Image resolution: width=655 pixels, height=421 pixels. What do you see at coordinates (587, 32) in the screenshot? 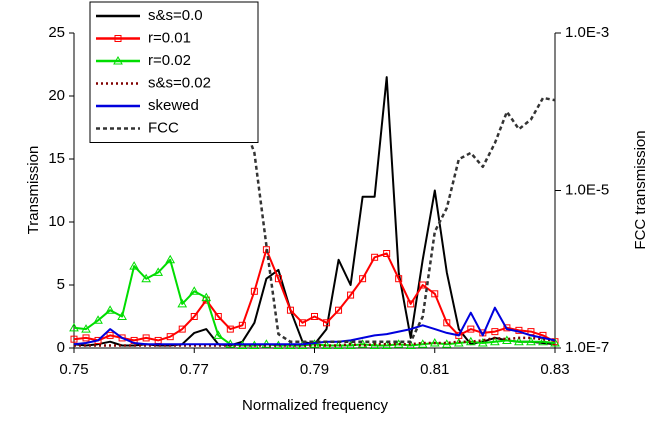
I see `y2-tick-label: 1.0E-3` at bounding box center [587, 32].